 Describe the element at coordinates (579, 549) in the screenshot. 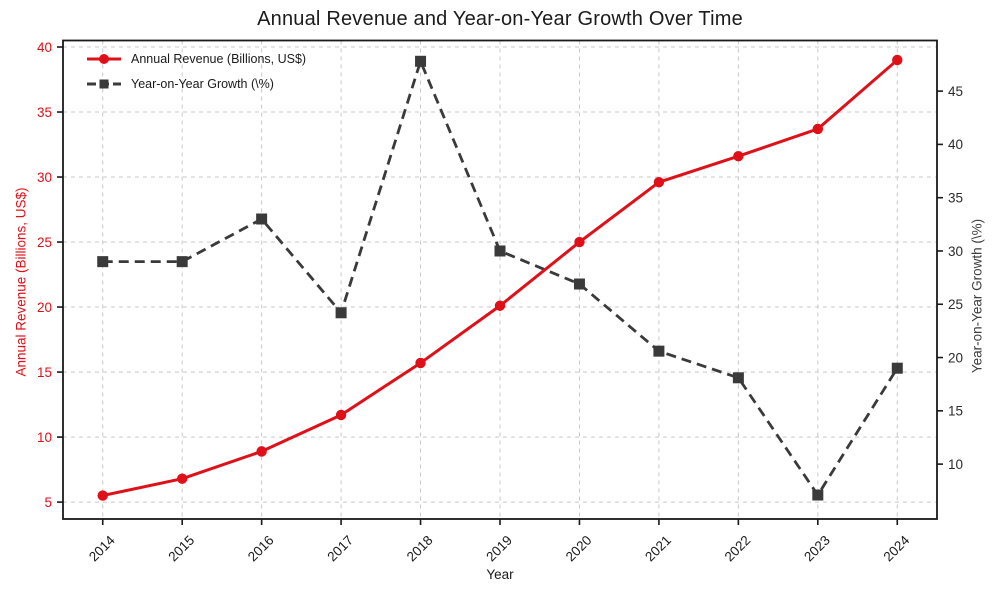

I see `x-tick-label: 2020` at that location.